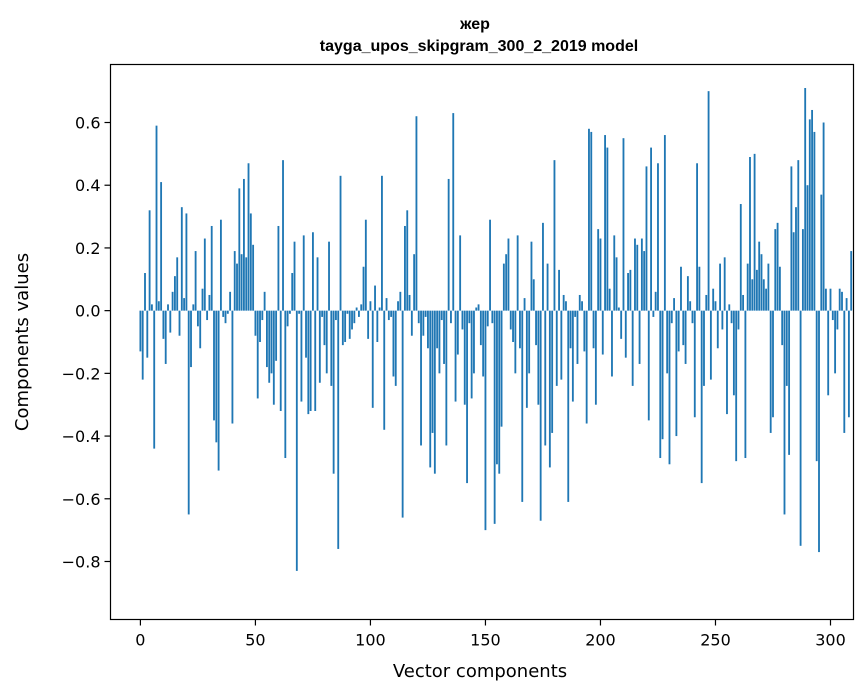  What do you see at coordinates (87, 123) in the screenshot?
I see `y-tick-label: 0.6` at bounding box center [87, 123].